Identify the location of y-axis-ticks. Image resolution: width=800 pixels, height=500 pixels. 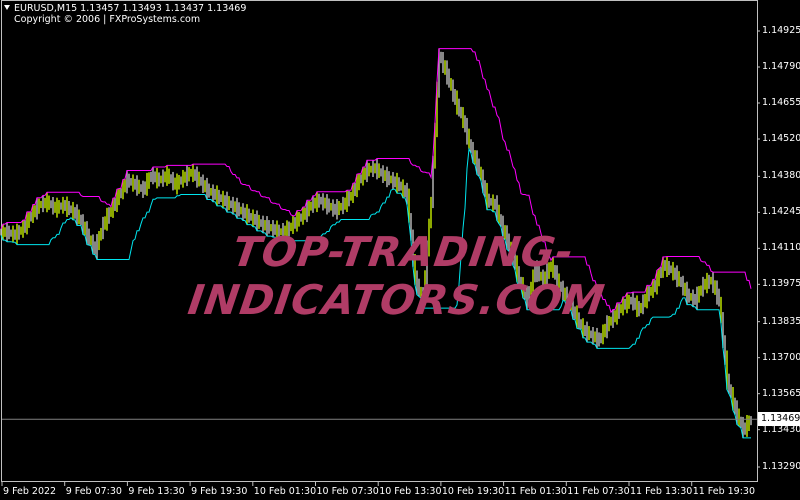
(758, 249).